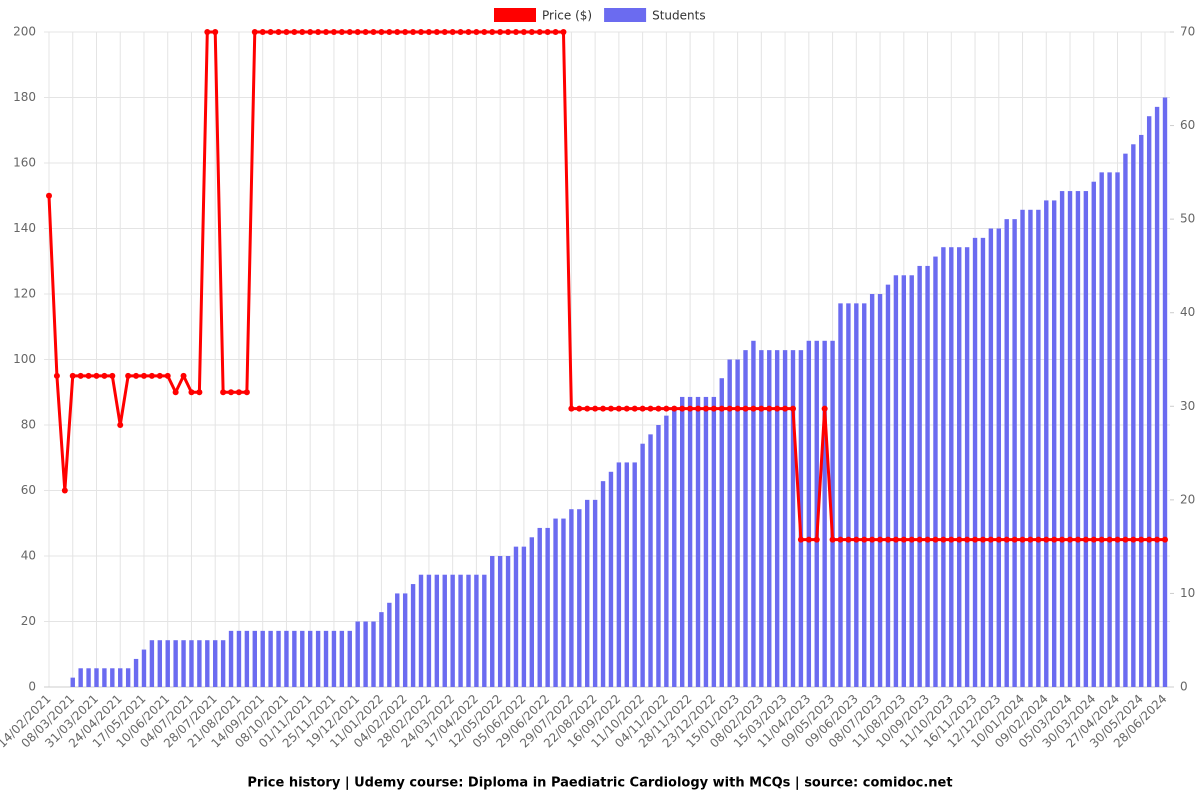 The image size is (1200, 804). I want to click on y-tick-label: 140, so click(24, 228).